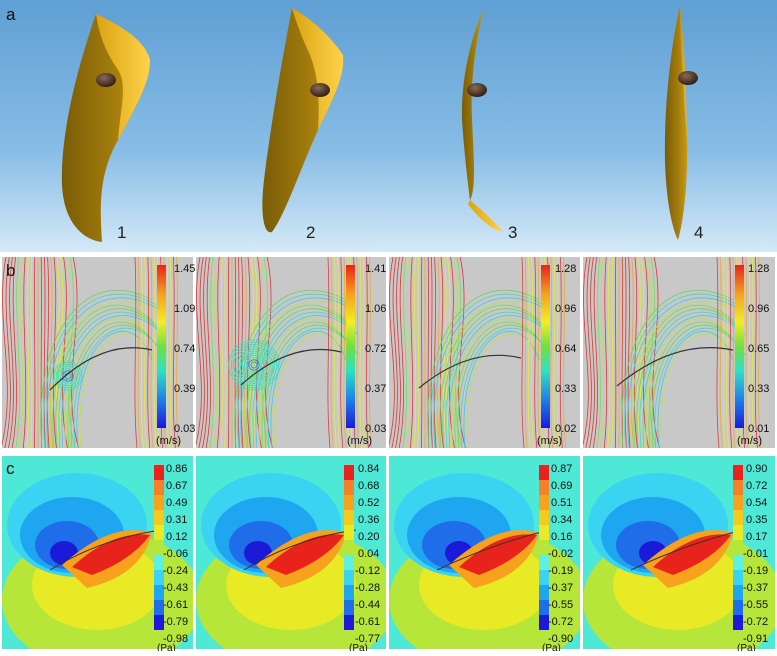 Image resolution: width=777 pixels, height=656 pixels. I want to click on pressure-tick-3-10: -0.90, so click(560, 639).